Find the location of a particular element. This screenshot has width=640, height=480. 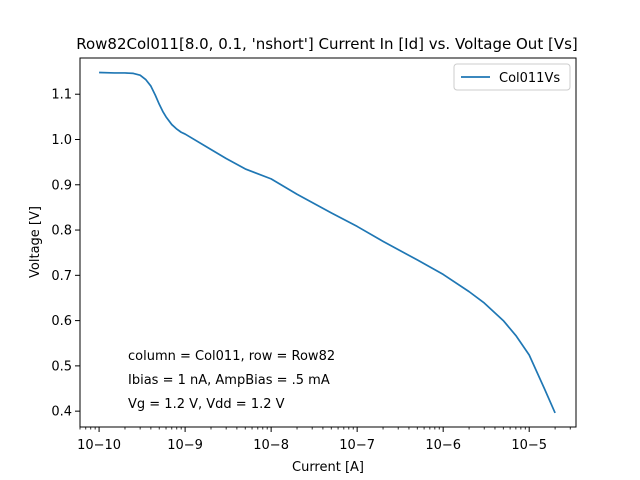

x-tick-label: 10−7 is located at coordinates (357, 445).